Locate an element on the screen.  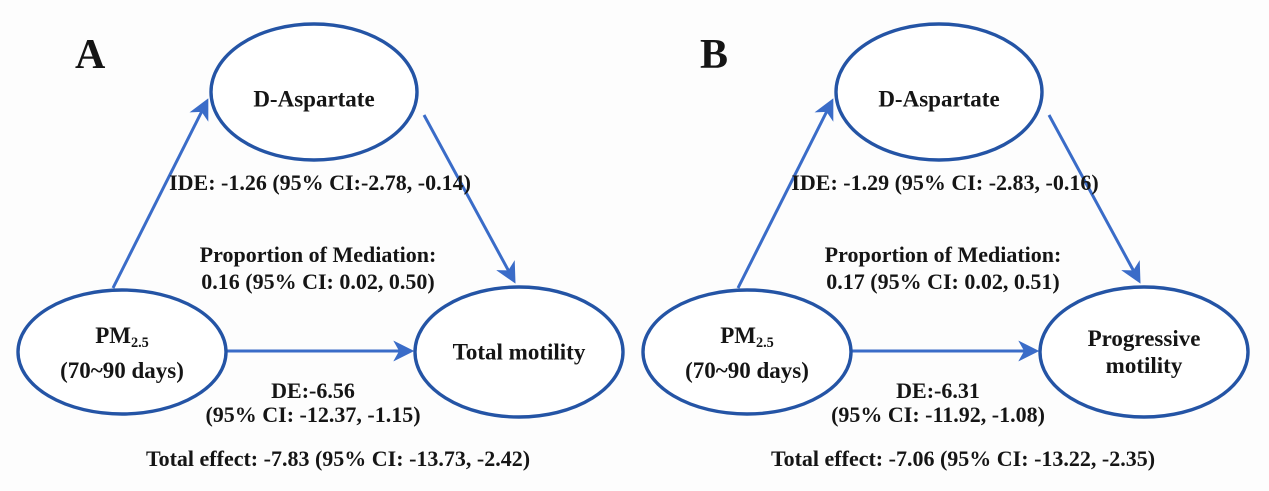
direct-effect-text: DE:-6.31 (95% CI: -11.92, -1.08) is located at coordinates (938, 403).